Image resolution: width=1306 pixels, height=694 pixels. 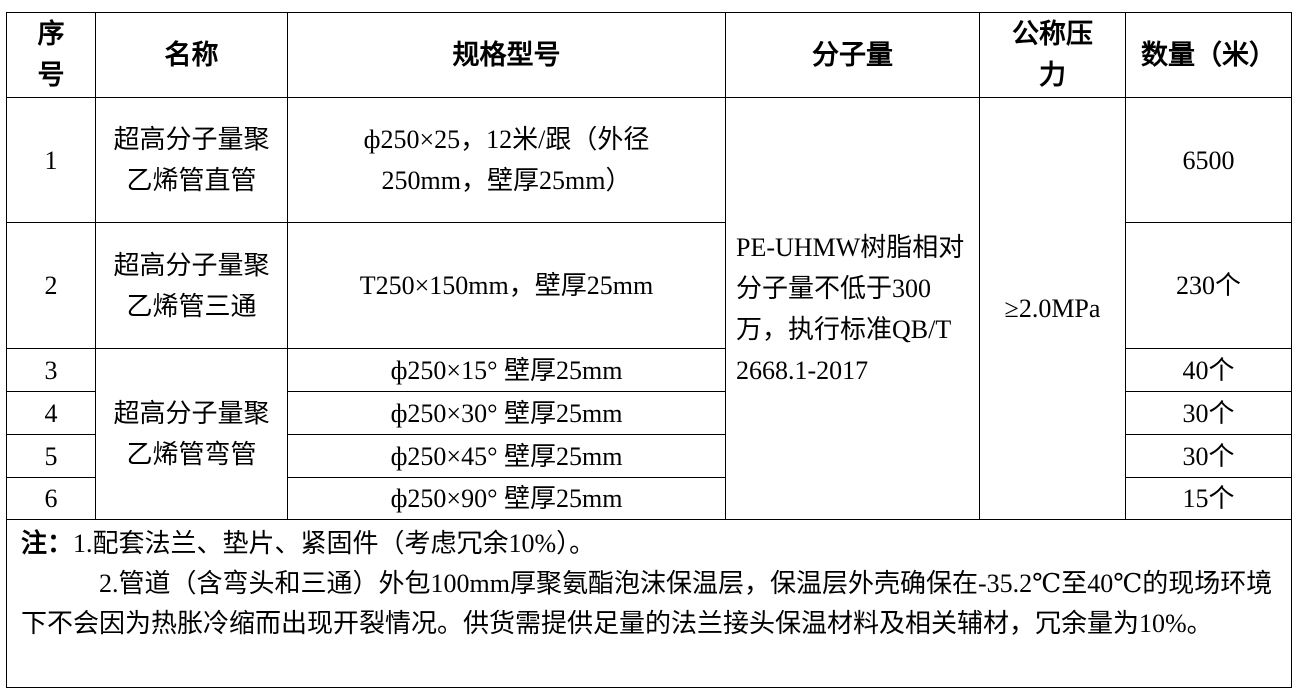 What do you see at coordinates (191, 285) in the screenshot?
I see `row-name: 超高分子量聚乙烯管三通` at bounding box center [191, 285].